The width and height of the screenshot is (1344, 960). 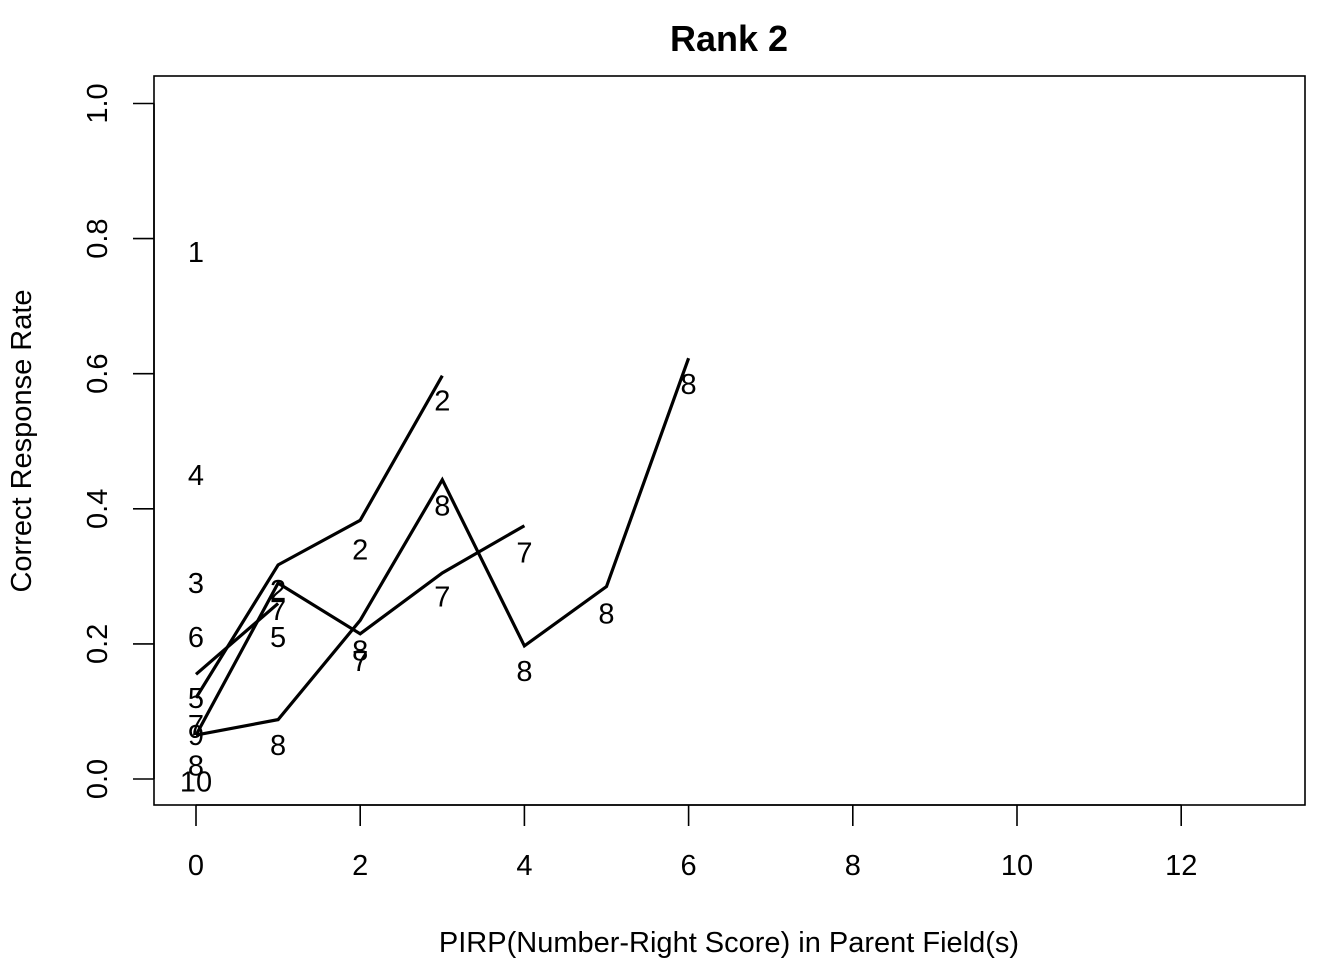 I want to click on x-tick-label: 10, so click(x=1017, y=866).